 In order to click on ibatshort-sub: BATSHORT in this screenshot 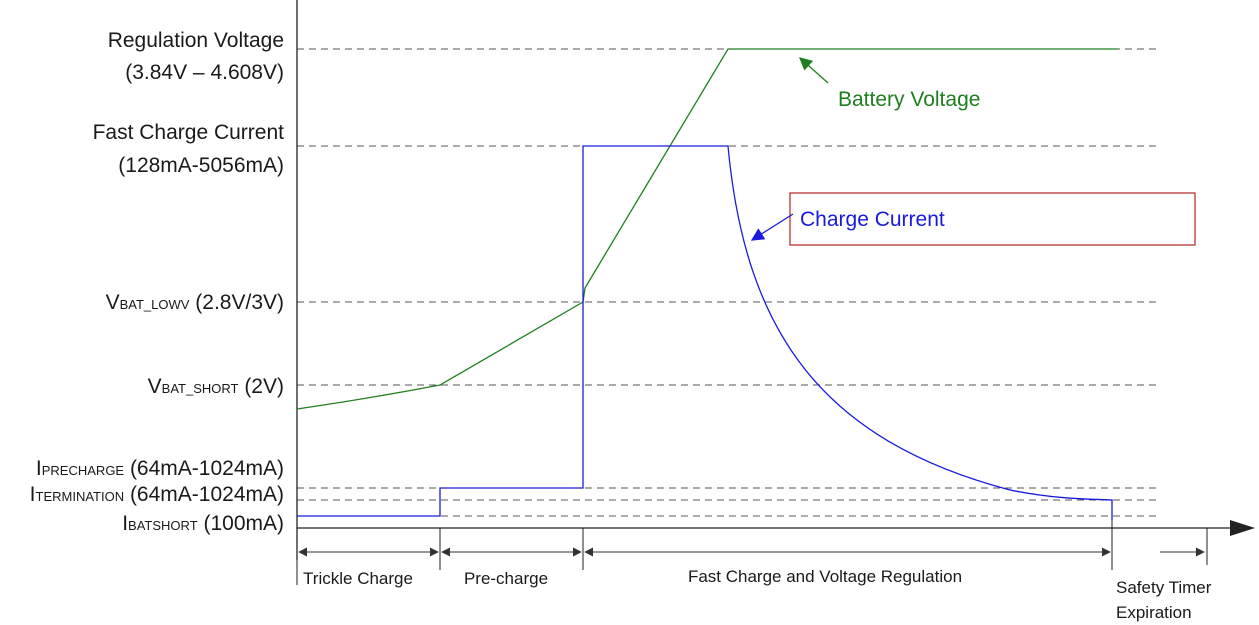, I will do `click(163, 525)`.